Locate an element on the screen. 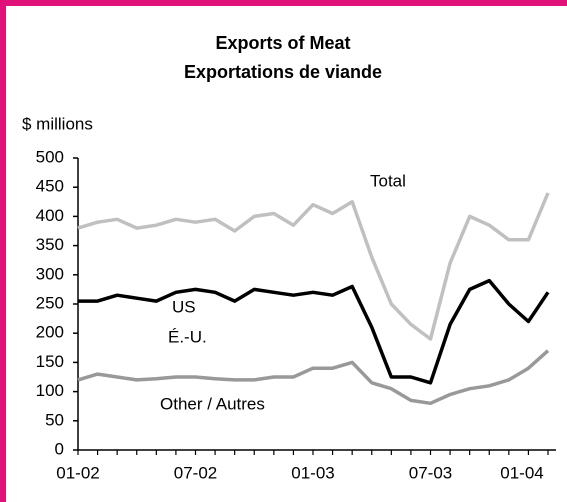 This screenshot has width=567, height=502. series-label: Other / Autres is located at coordinates (212, 403).